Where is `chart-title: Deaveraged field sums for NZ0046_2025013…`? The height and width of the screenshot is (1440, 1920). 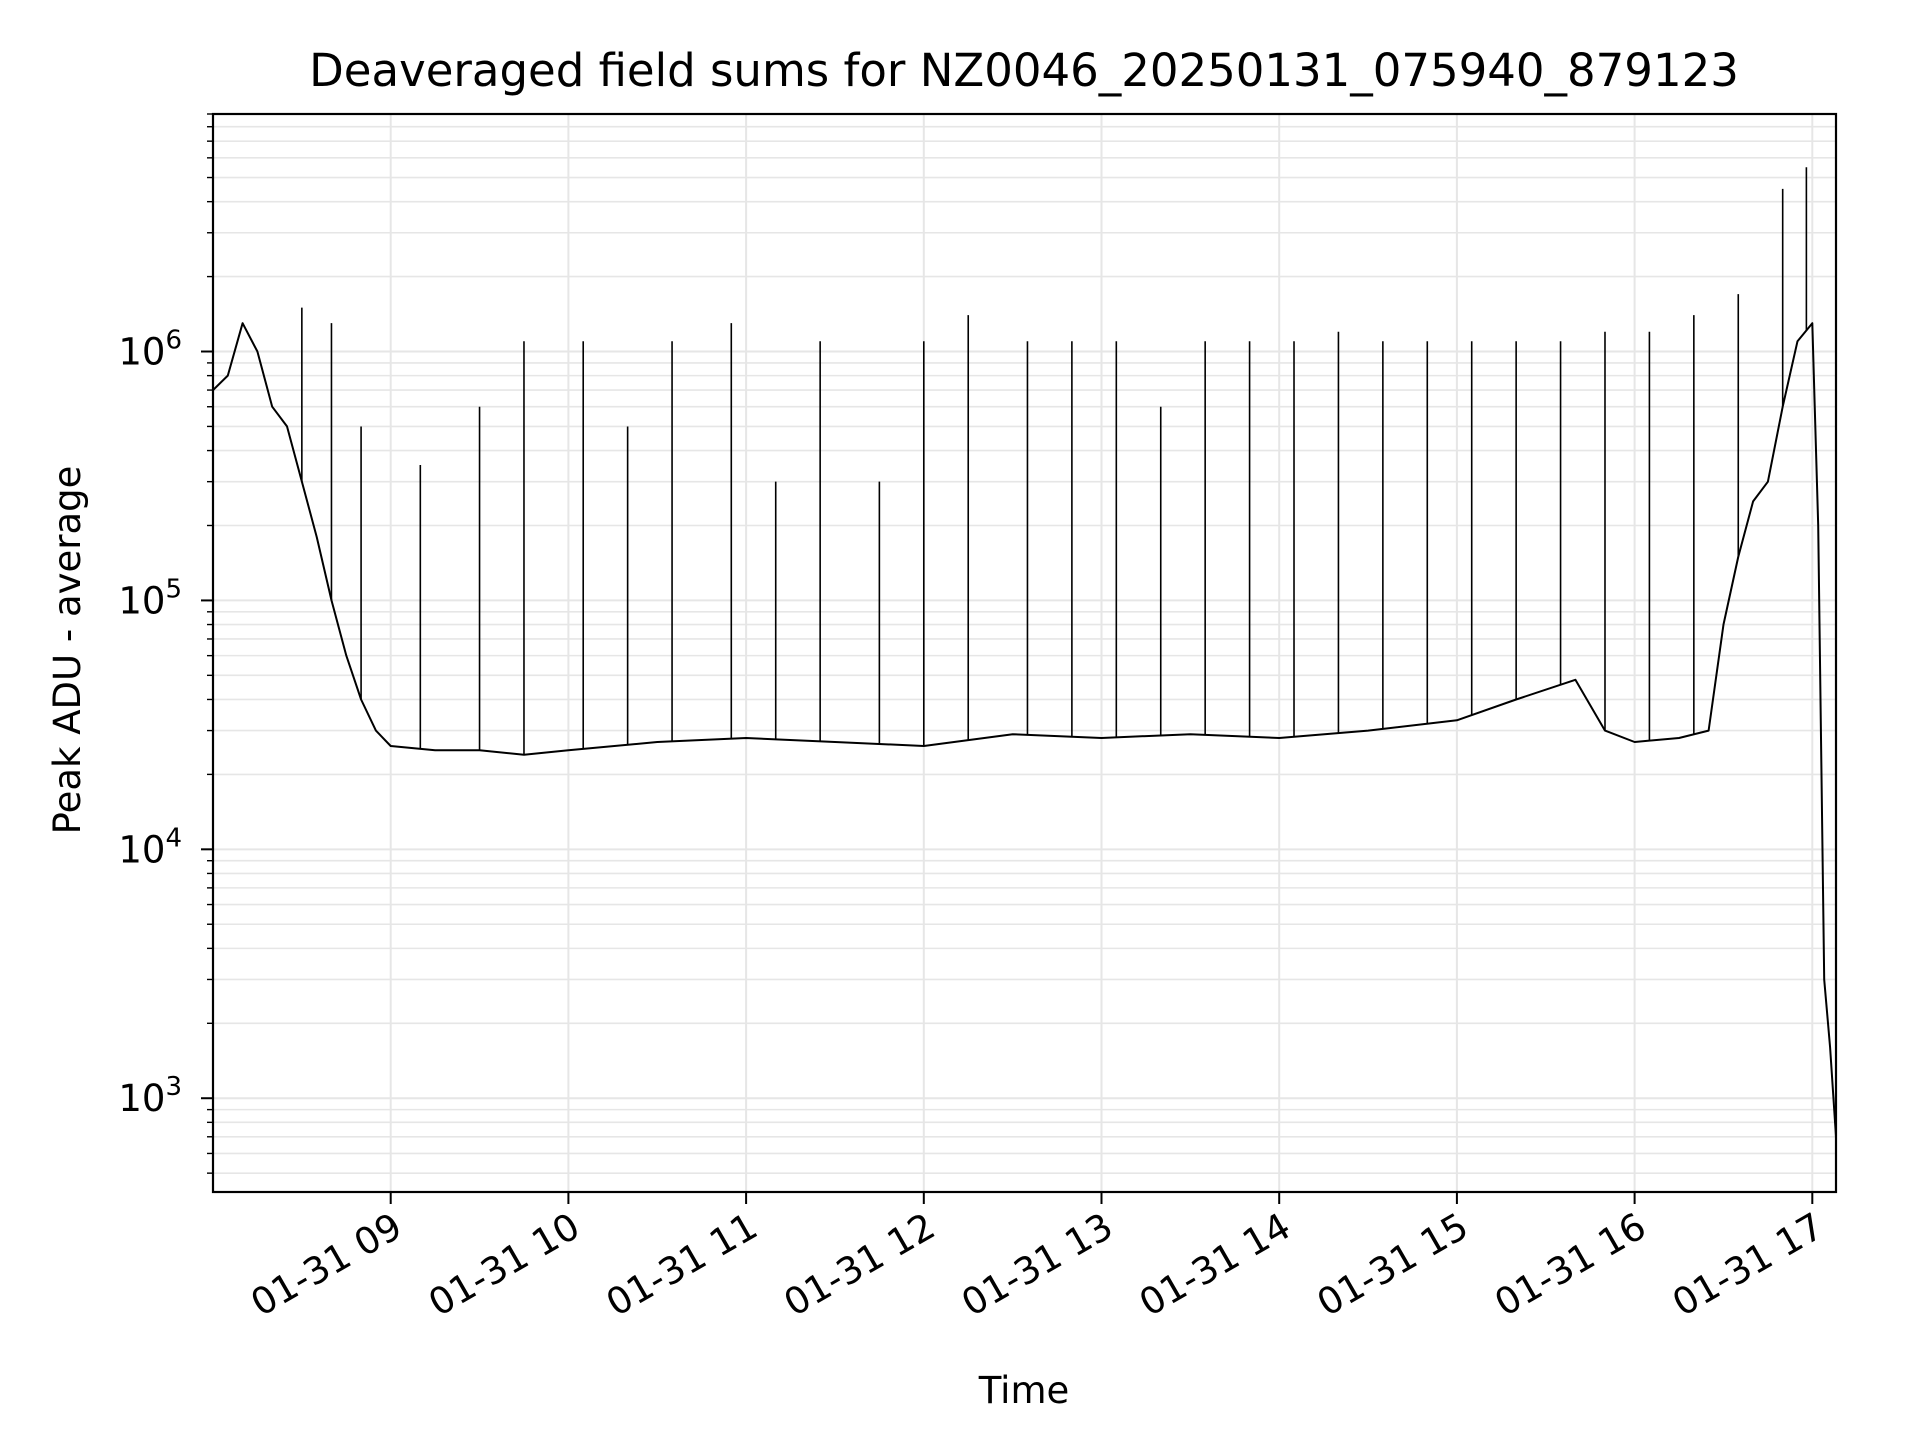 chart-title: Deaveraged field sums for NZ0046_2025013… is located at coordinates (1024, 70).